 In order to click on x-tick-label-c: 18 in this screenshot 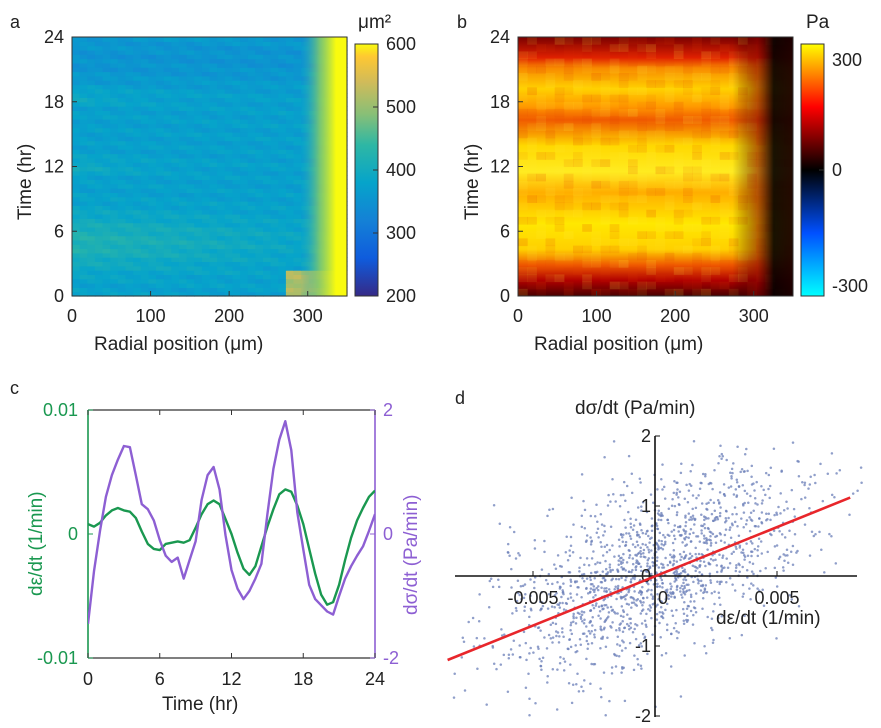, I will do `click(303, 679)`.